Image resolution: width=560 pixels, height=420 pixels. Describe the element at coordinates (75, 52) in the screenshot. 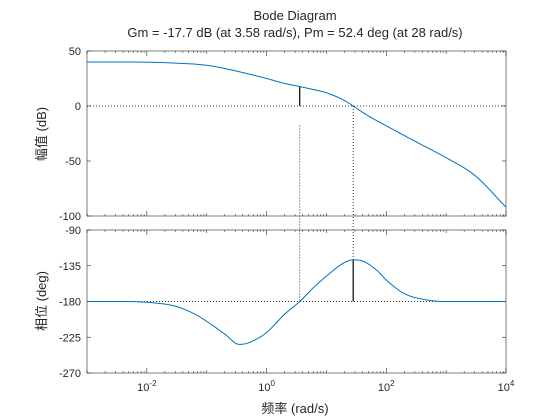

I see `magnitude-y-tick-label: 50` at that location.